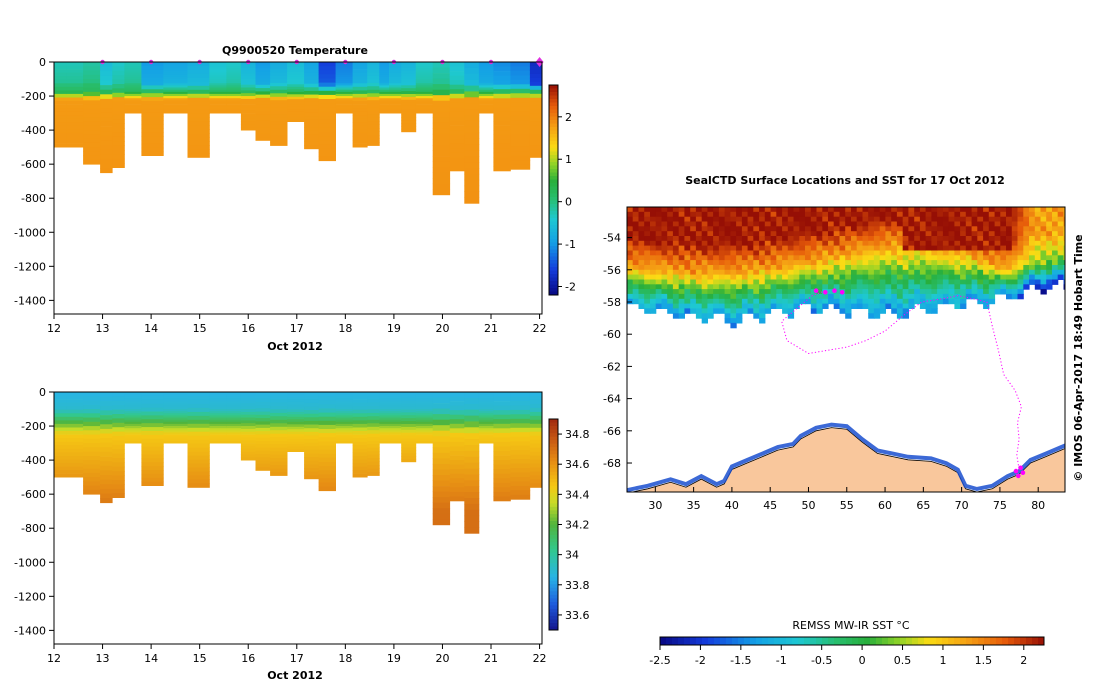 The width and height of the screenshot is (1099, 700). I want to click on sst-colorbar-swatch, so click(981, 641).